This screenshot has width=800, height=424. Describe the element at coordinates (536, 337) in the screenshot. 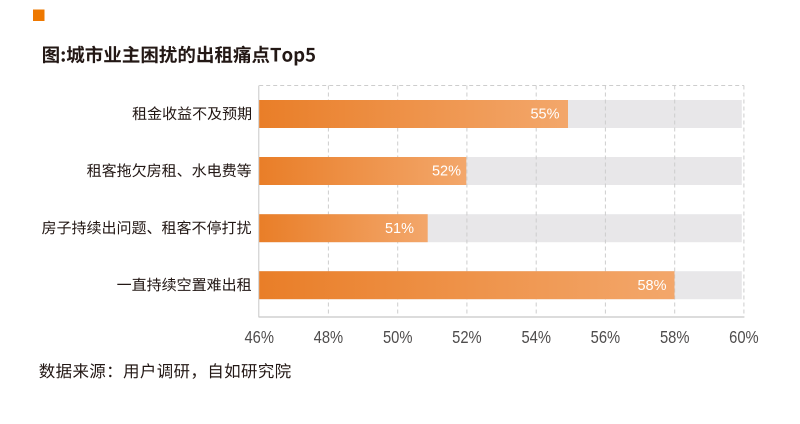

I see `svg-text: 54%` at that location.